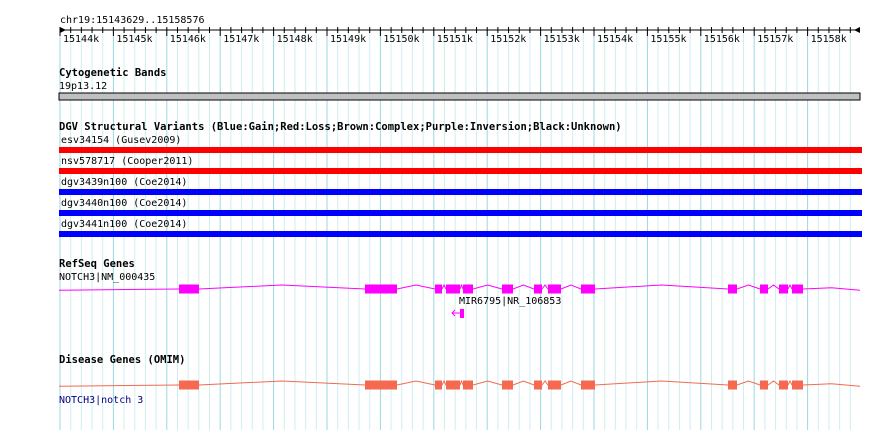  I want to click on ruler-tick-label: 15153k, so click(561, 39).